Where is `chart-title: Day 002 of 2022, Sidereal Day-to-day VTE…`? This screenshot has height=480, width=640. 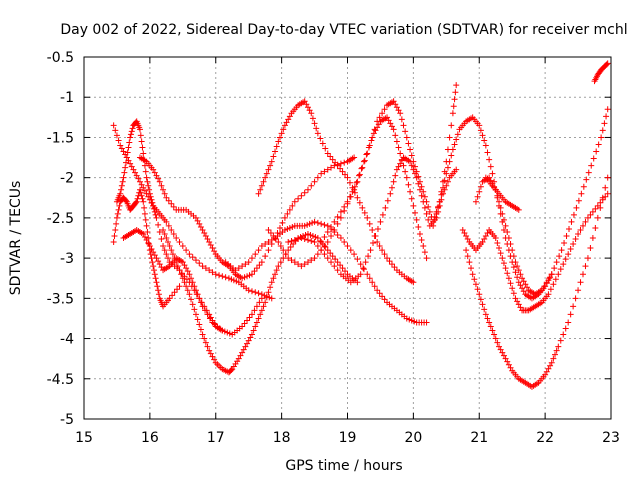 chart-title: Day 002 of 2022, Sidereal Day-to-day VTE… is located at coordinates (343, 30).